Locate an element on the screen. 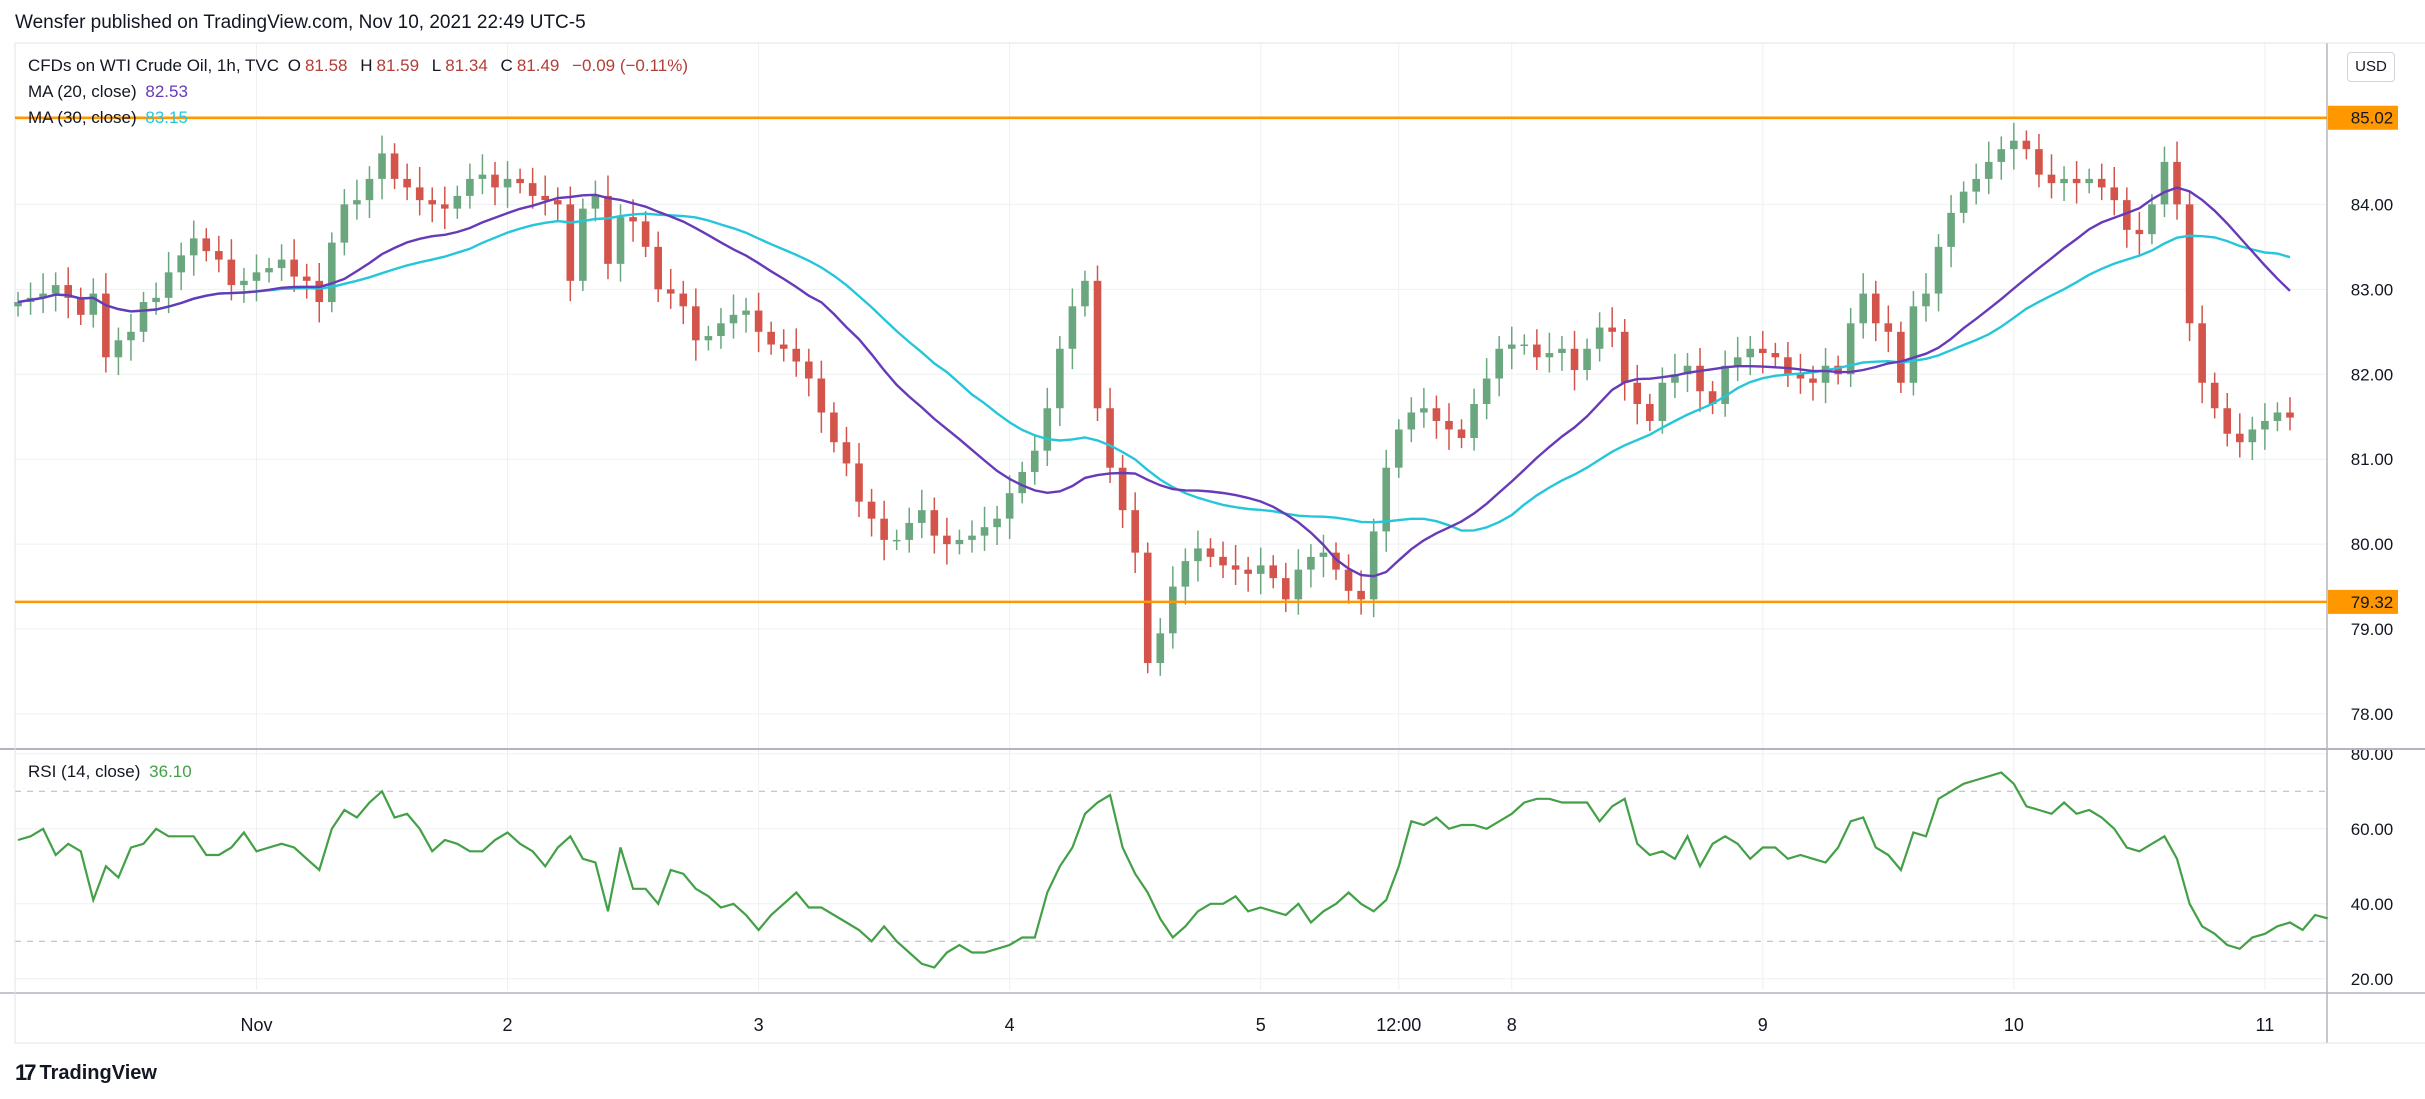 This screenshot has height=1099, width=2425. time-axis-tick-label: 5 is located at coordinates (1261, 1025).